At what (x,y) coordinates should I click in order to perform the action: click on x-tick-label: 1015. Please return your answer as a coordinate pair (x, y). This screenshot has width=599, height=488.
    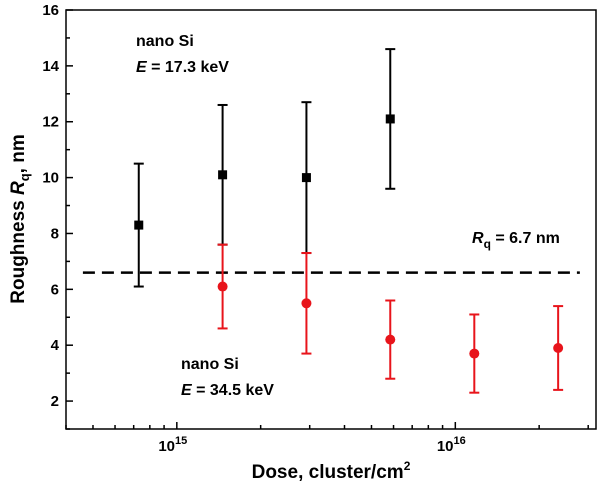
    Looking at the image, I should click on (172, 445).